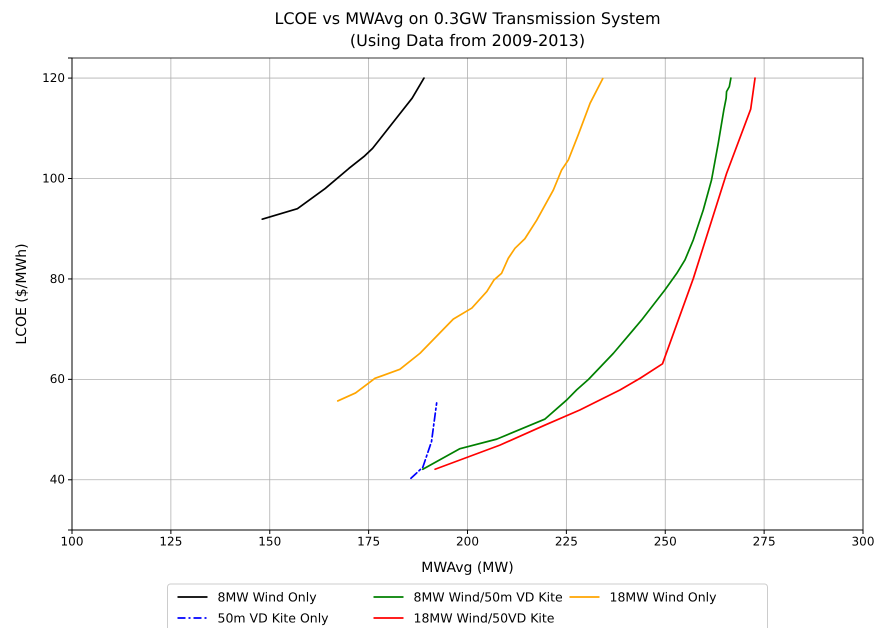 The width and height of the screenshot is (877, 628). Describe the element at coordinates (53, 178) in the screenshot. I see `y-tick-label: 100` at that location.